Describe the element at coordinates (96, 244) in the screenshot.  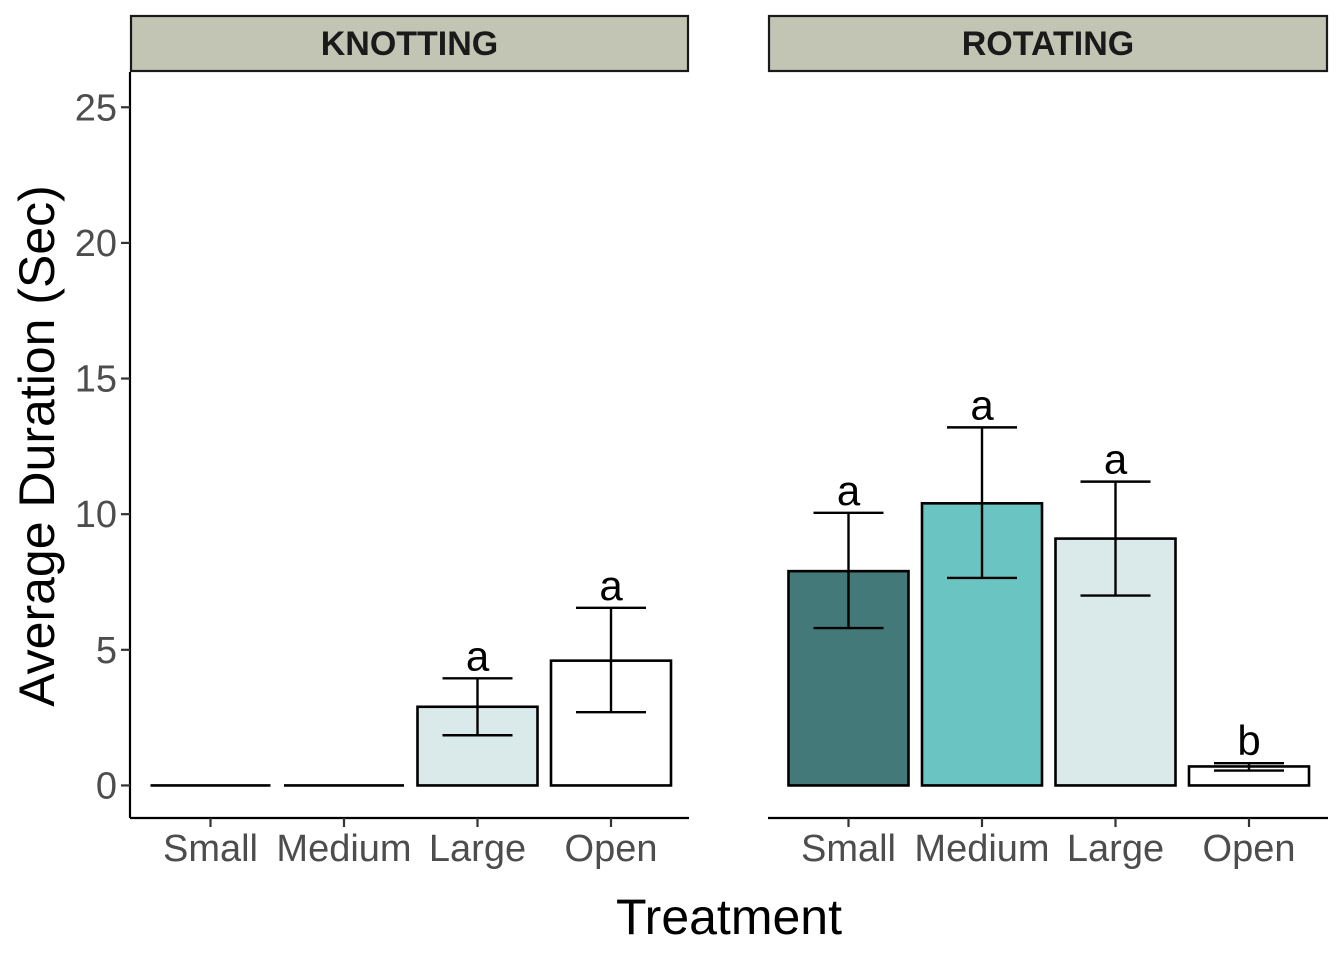
I see `y-tick-label: 20` at that location.